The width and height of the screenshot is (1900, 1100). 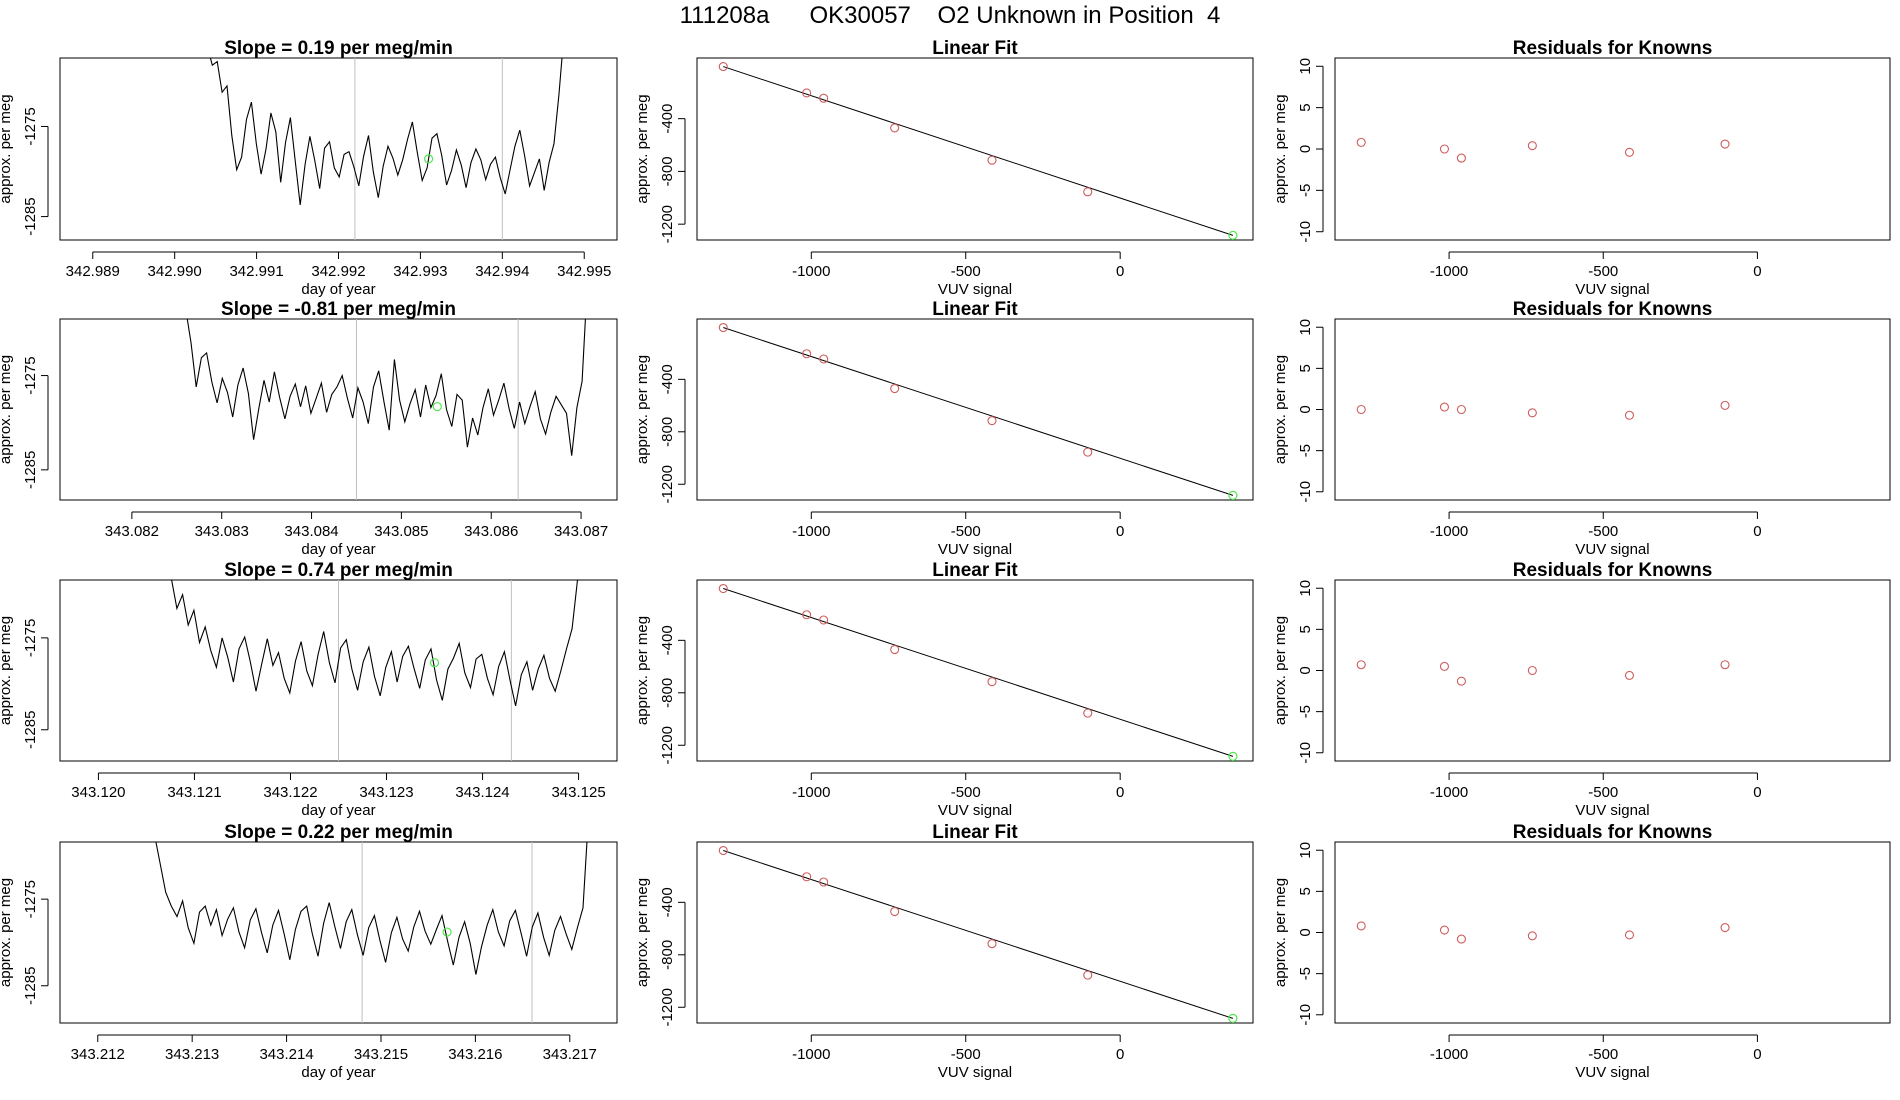 What do you see at coordinates (950, 15) in the screenshot?
I see `figure-title: 111208a OK30057 O2 Unknown in Position 4` at bounding box center [950, 15].